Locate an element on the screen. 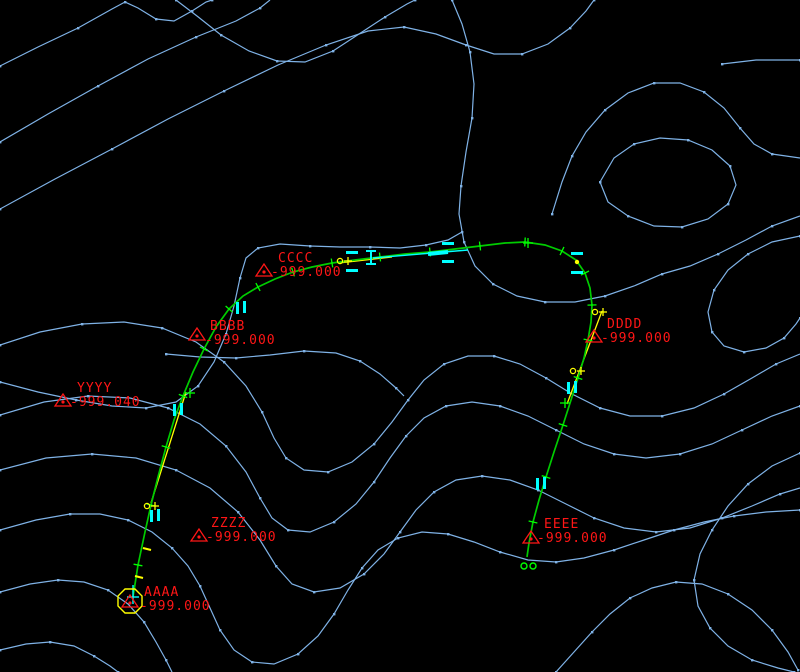 The width and height of the screenshot is (800, 672). point-name-label: AAAA is located at coordinates (161, 592).